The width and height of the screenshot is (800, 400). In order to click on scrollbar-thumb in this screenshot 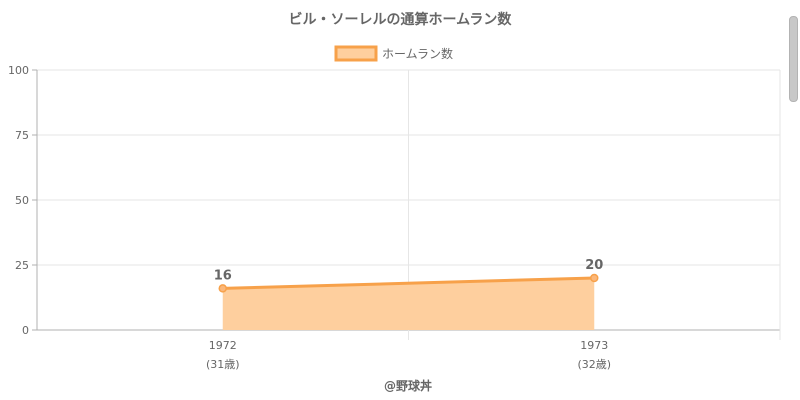, I will do `click(793, 59)`.